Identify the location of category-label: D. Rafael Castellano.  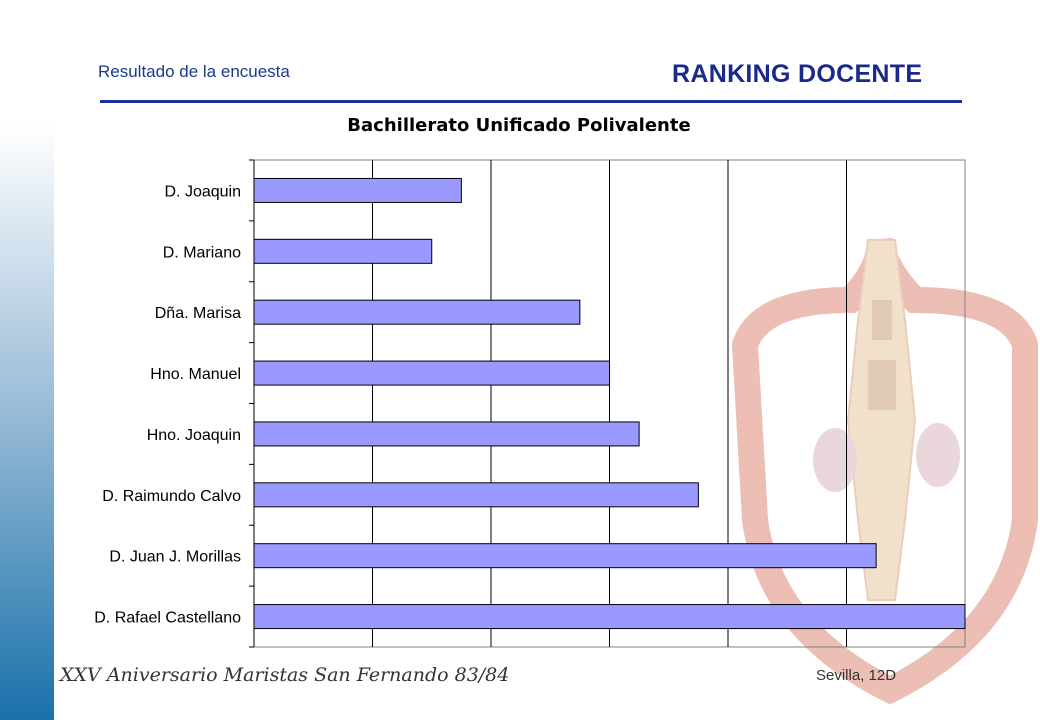
(167, 618).